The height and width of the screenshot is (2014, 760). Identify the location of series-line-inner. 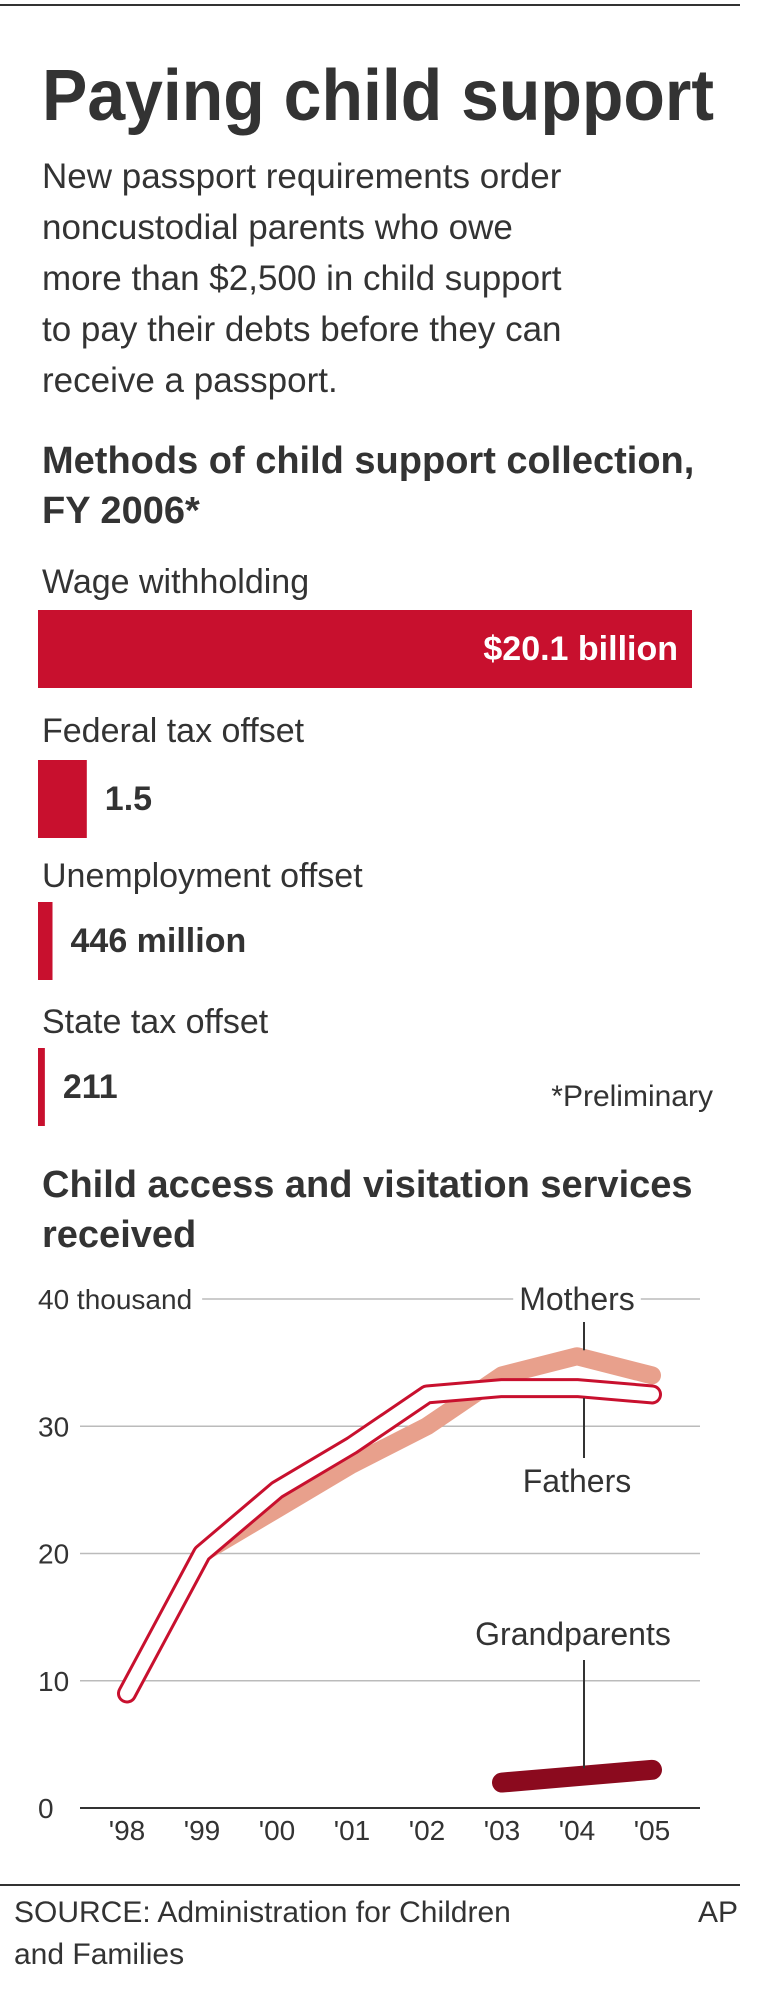
(389, 1541).